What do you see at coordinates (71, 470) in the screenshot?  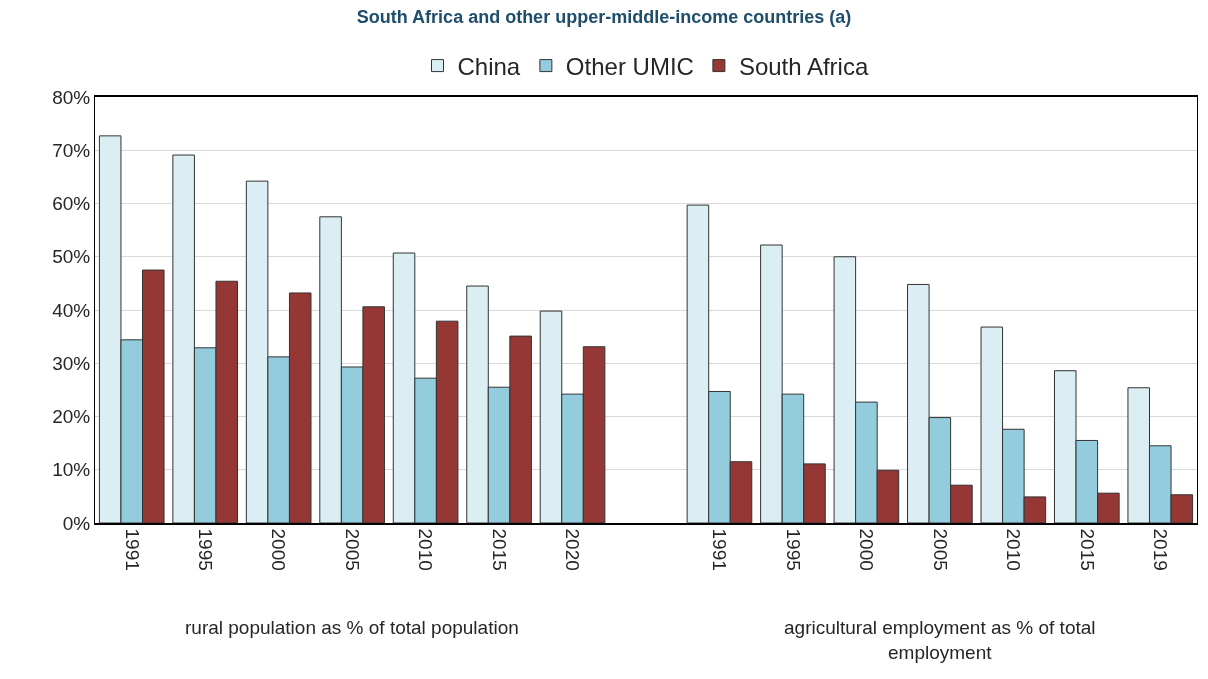 I see `y-tick-label: 10%` at bounding box center [71, 470].